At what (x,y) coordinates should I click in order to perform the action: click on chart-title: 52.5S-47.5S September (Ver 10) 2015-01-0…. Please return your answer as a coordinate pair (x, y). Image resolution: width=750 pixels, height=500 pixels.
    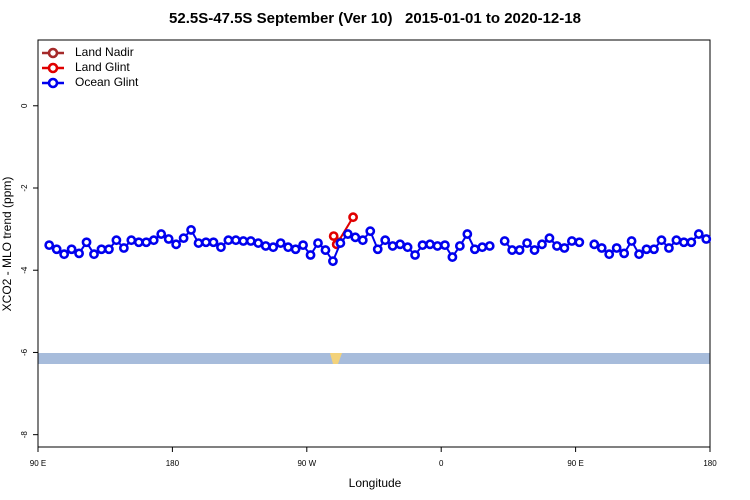
    Looking at the image, I should click on (375, 18).